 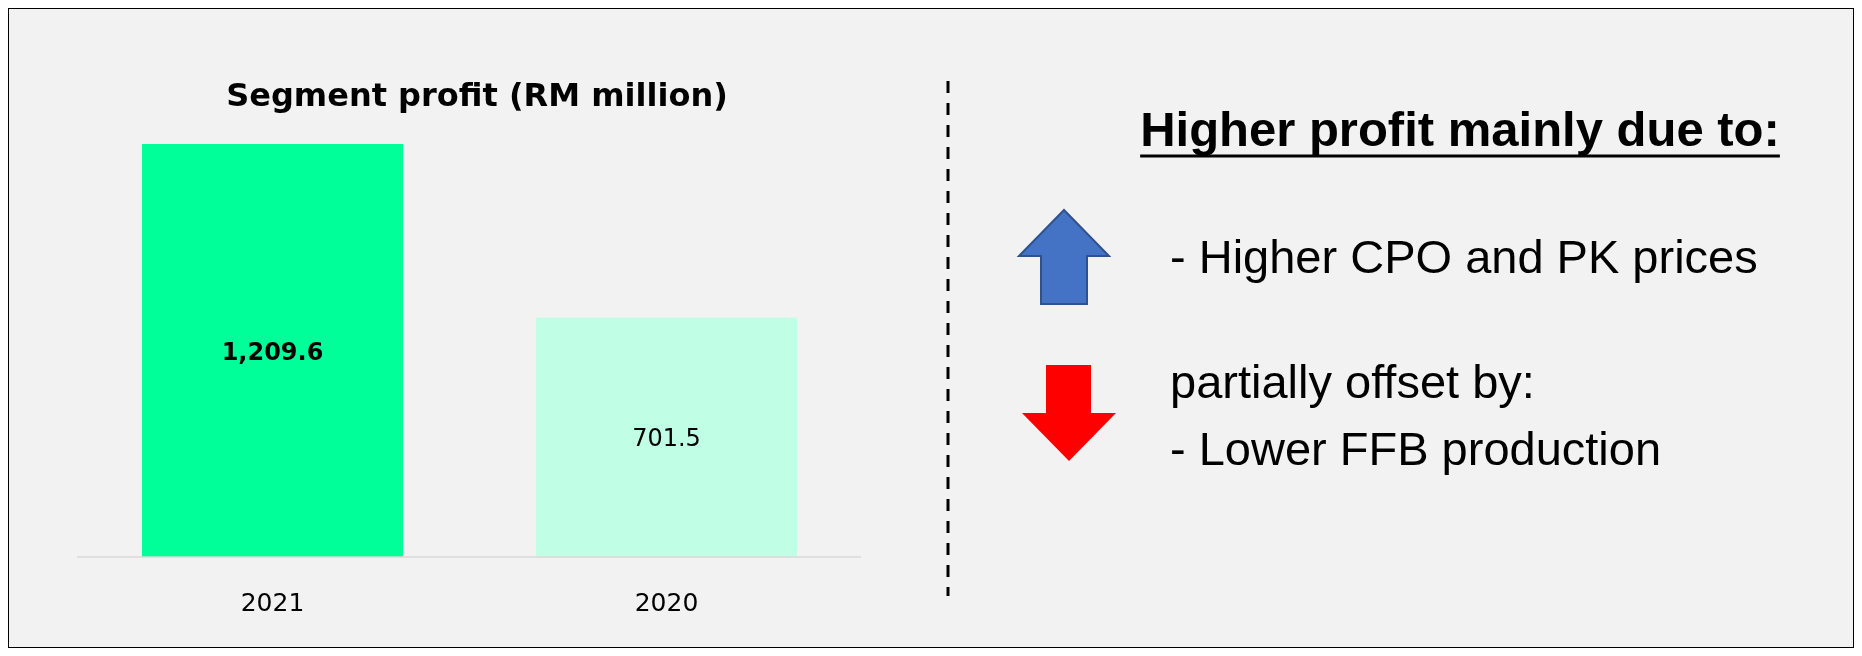 I want to click on text: - Lower FFB production, so click(x=1416, y=448).